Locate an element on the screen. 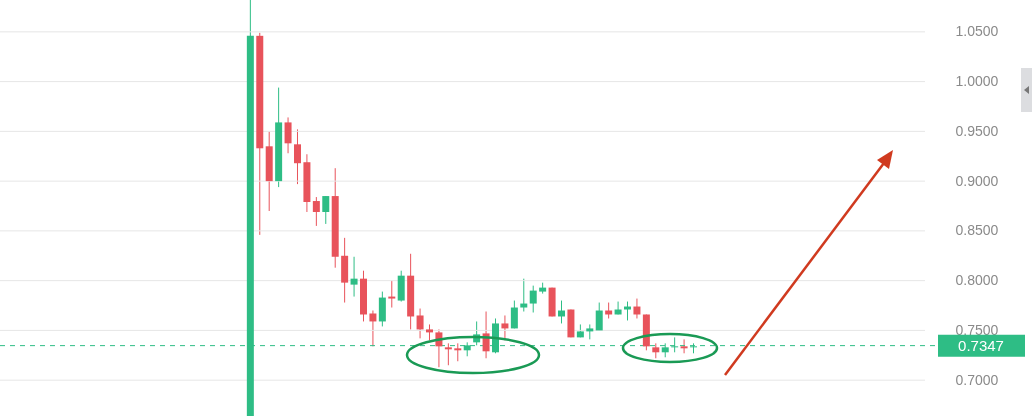 This screenshot has width=1032, height=416. y-tick-label: 0.7500 is located at coordinates (977, 329).